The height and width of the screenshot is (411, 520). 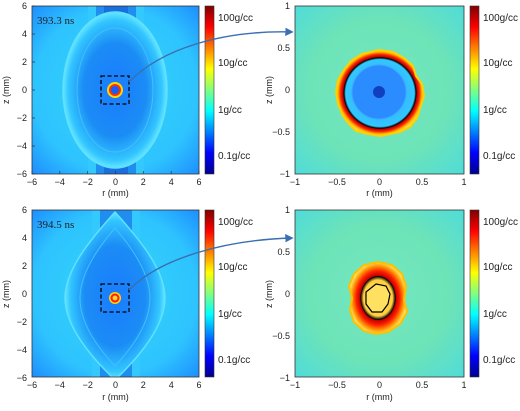 What do you see at coordinates (55, 21) in the screenshot?
I see `time-stamp: 393.3 ns` at bounding box center [55, 21].